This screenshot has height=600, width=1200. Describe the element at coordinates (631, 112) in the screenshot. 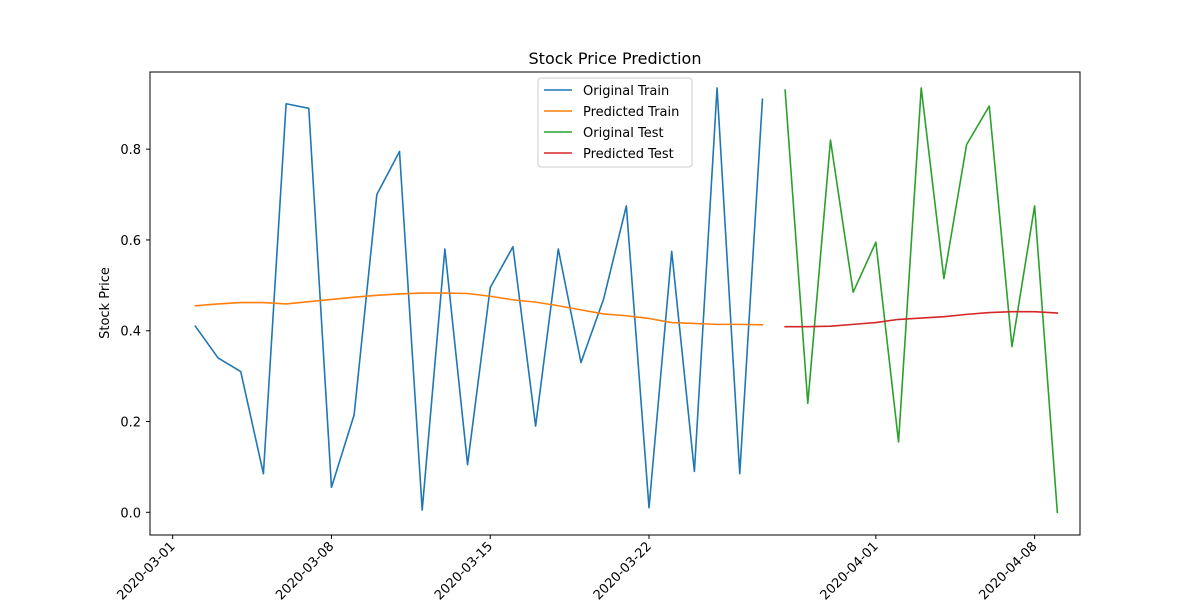

I see `legend-label: Predicted Train` at that location.